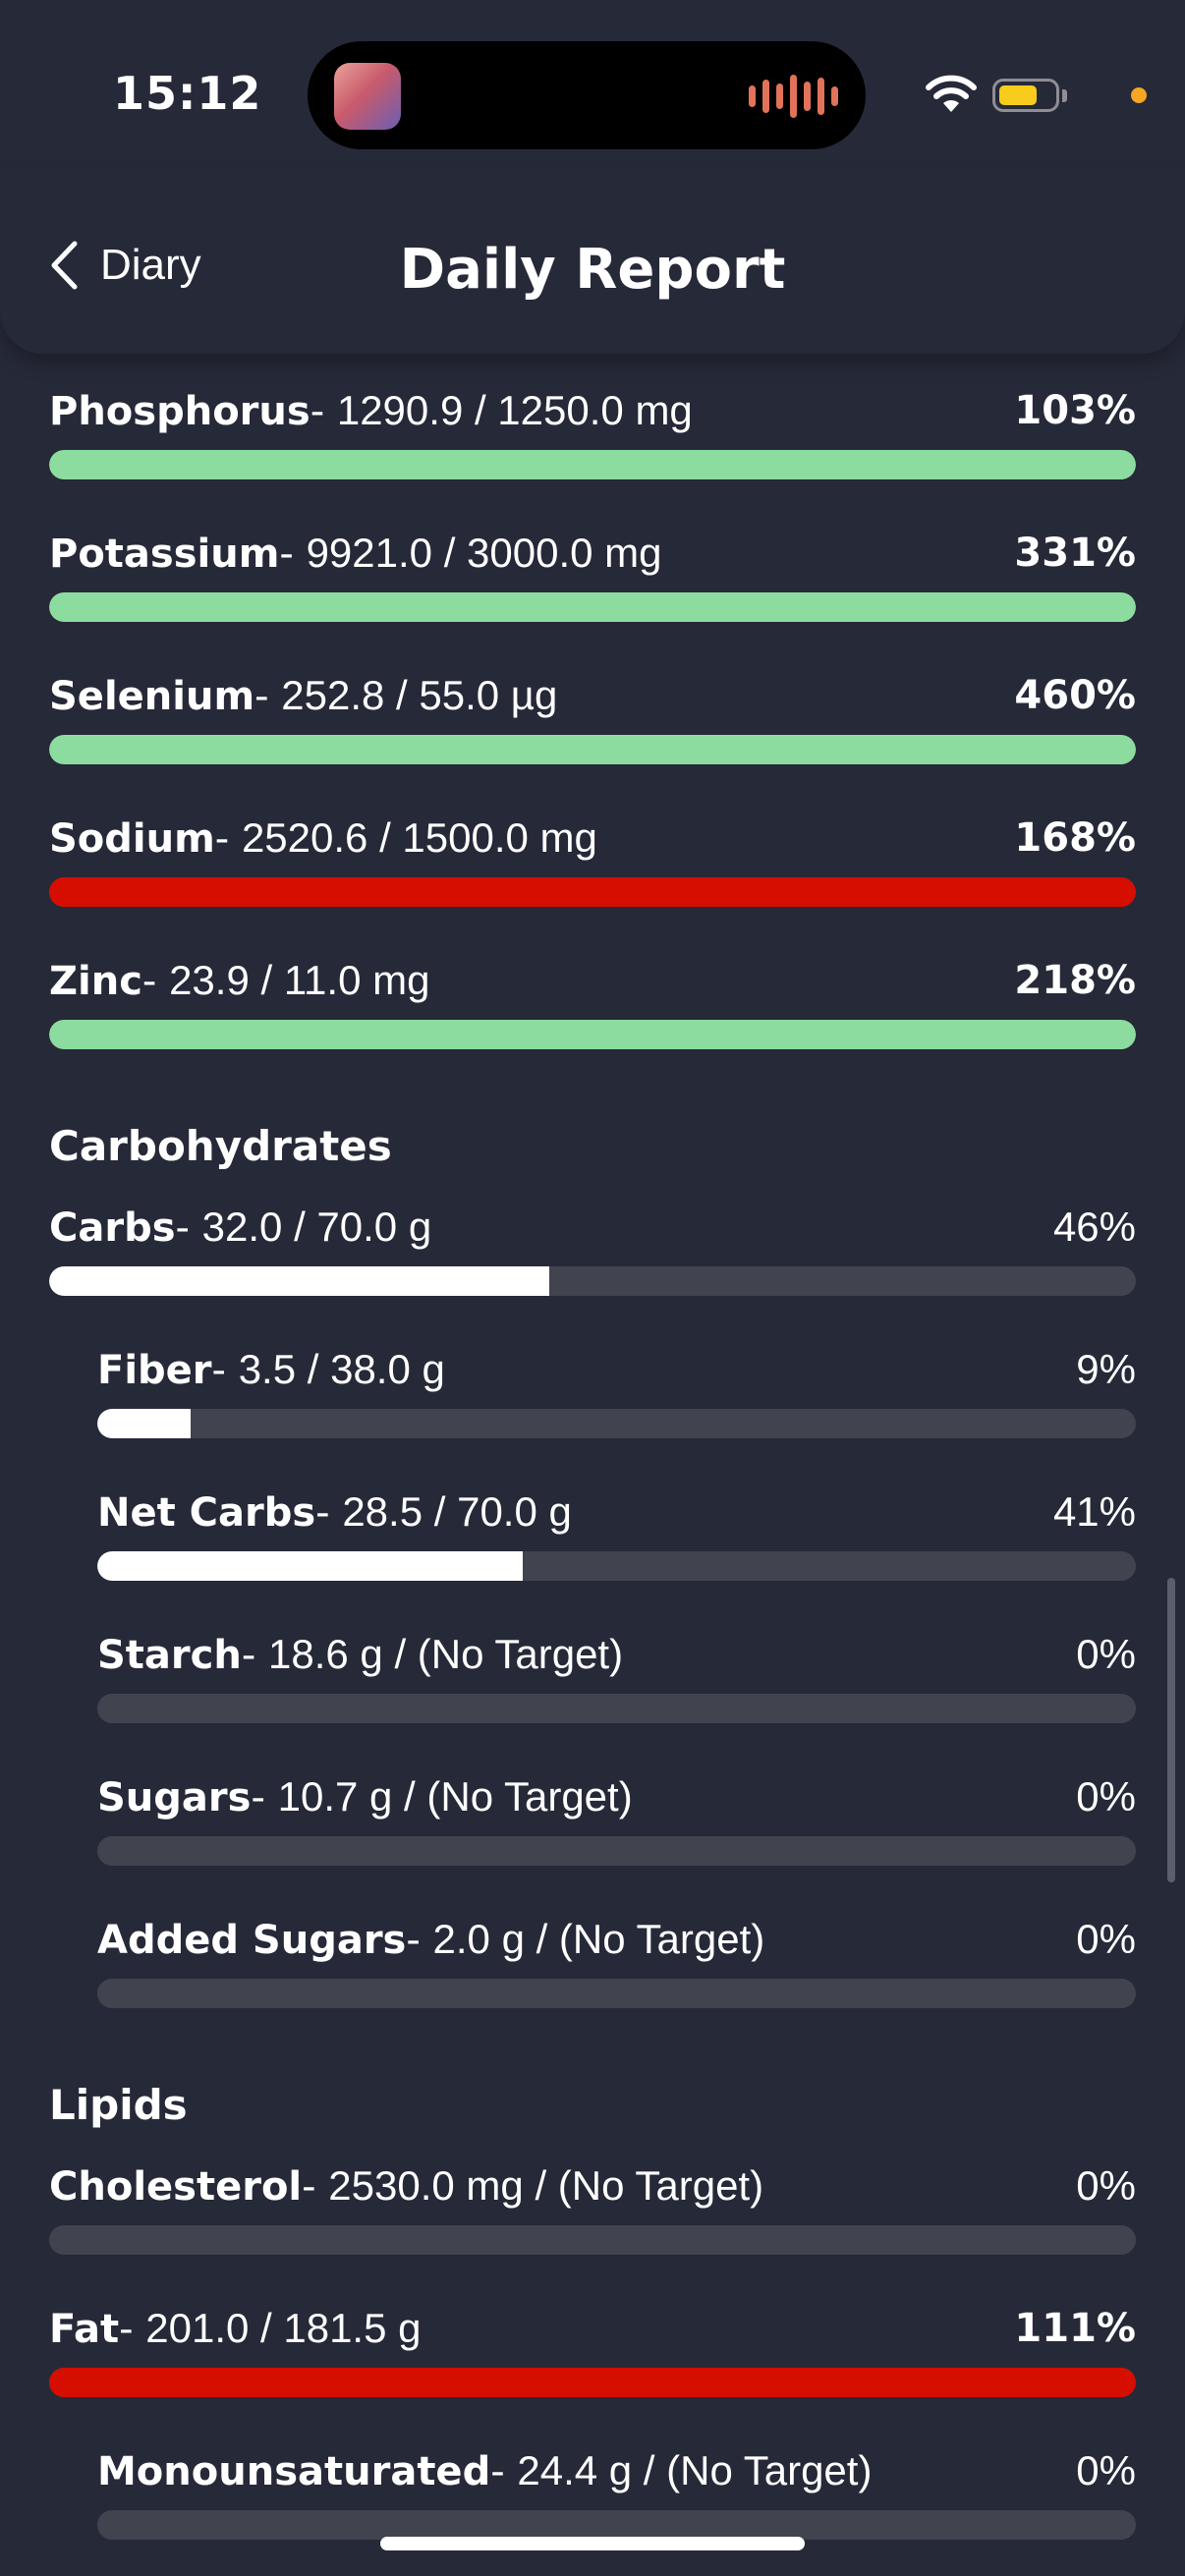  I want to click on wifi-icon, so click(952, 93).